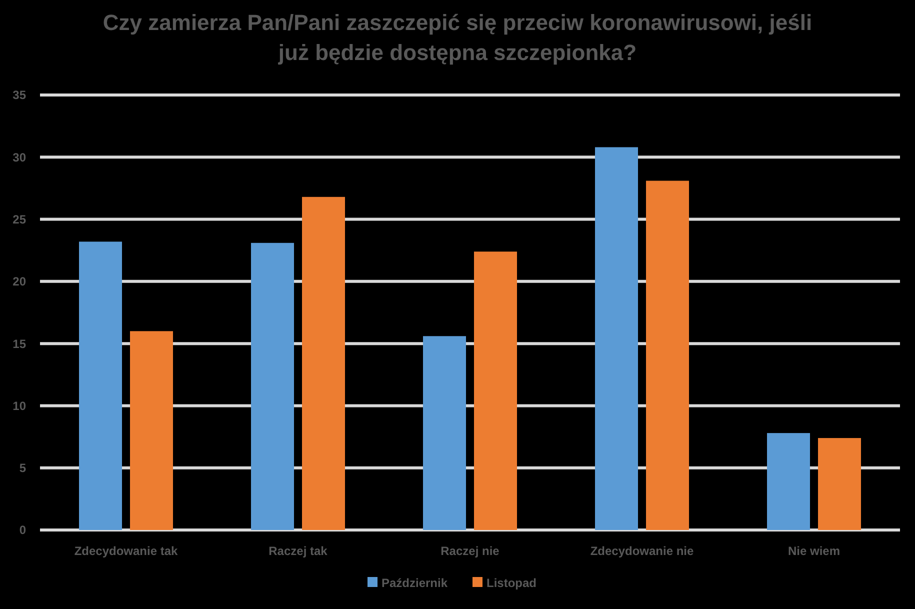 The image size is (915, 609). I want to click on chart-title: Czy zamierza Pan/Pani zaszczepić się przeciw koronawirusowi, jeśli już będzie dostępna szczepionka?, so click(458, 38).